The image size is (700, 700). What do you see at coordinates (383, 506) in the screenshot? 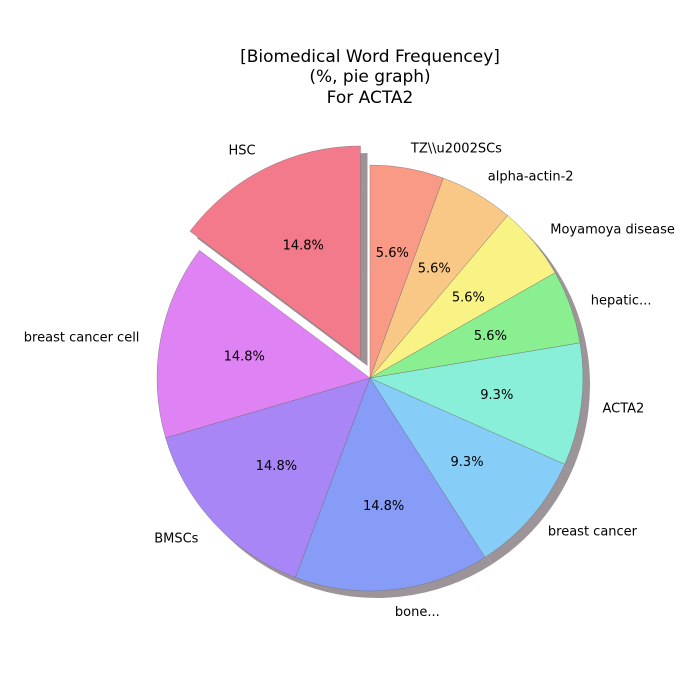
I see `slice-3-percent-label: 14.8%` at bounding box center [383, 506].